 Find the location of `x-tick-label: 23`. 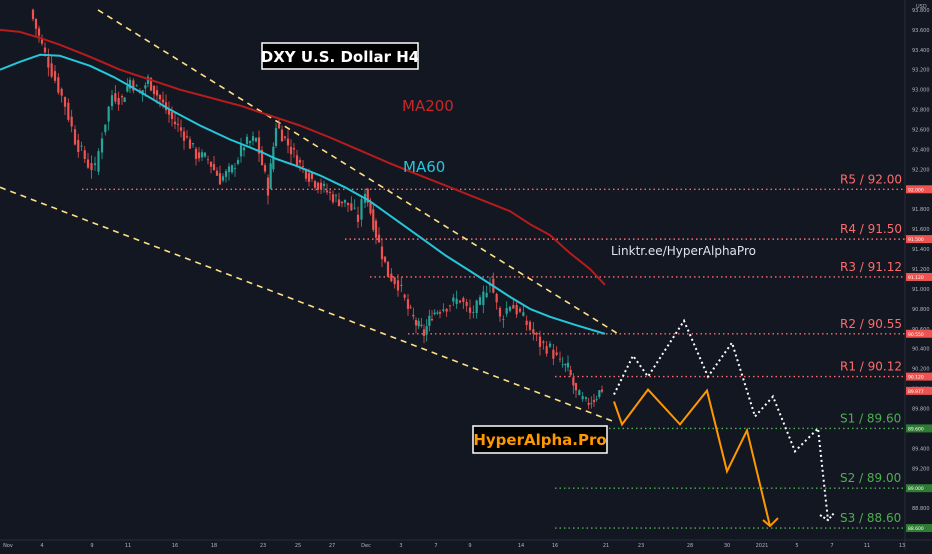

x-tick-label: 23 is located at coordinates (641, 546).